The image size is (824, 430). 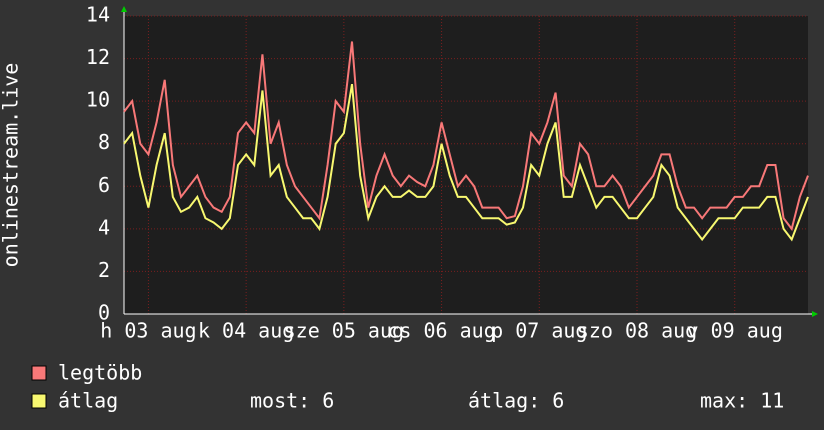 What do you see at coordinates (98, 57) in the screenshot?
I see `y-tick-label: 12` at bounding box center [98, 57].